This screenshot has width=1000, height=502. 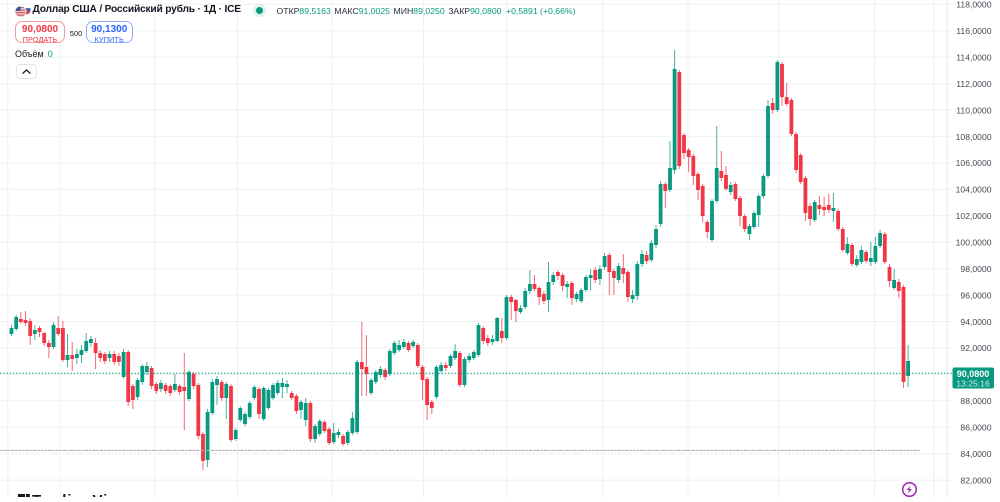 What do you see at coordinates (975, 269) in the screenshot?
I see `svg-text: 98,0000` at bounding box center [975, 269].